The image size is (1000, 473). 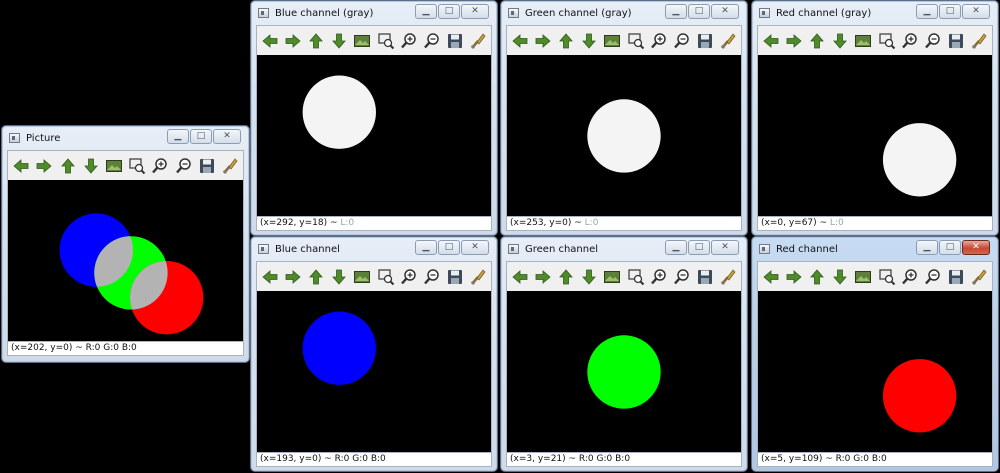 I want to click on picture-window: Picture ▁ □ ✕ (x=202, y=0) ~ R:0 G:0 B:0, so click(x=125, y=244).